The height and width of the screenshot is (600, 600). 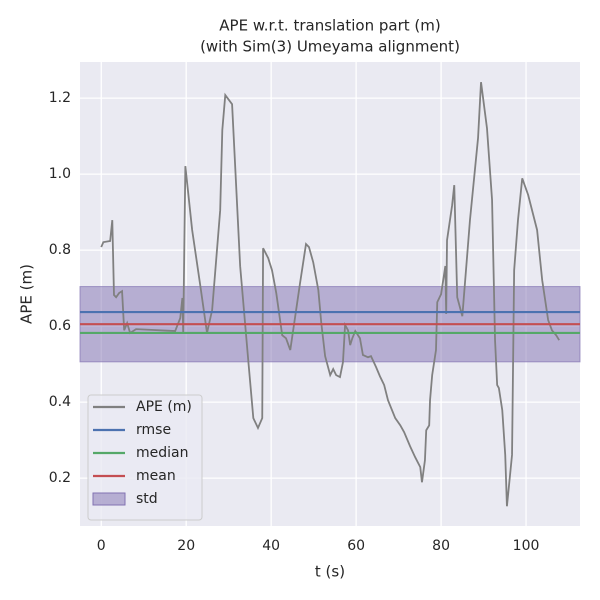 I want to click on x-tick-label: 100, so click(x=526, y=546).